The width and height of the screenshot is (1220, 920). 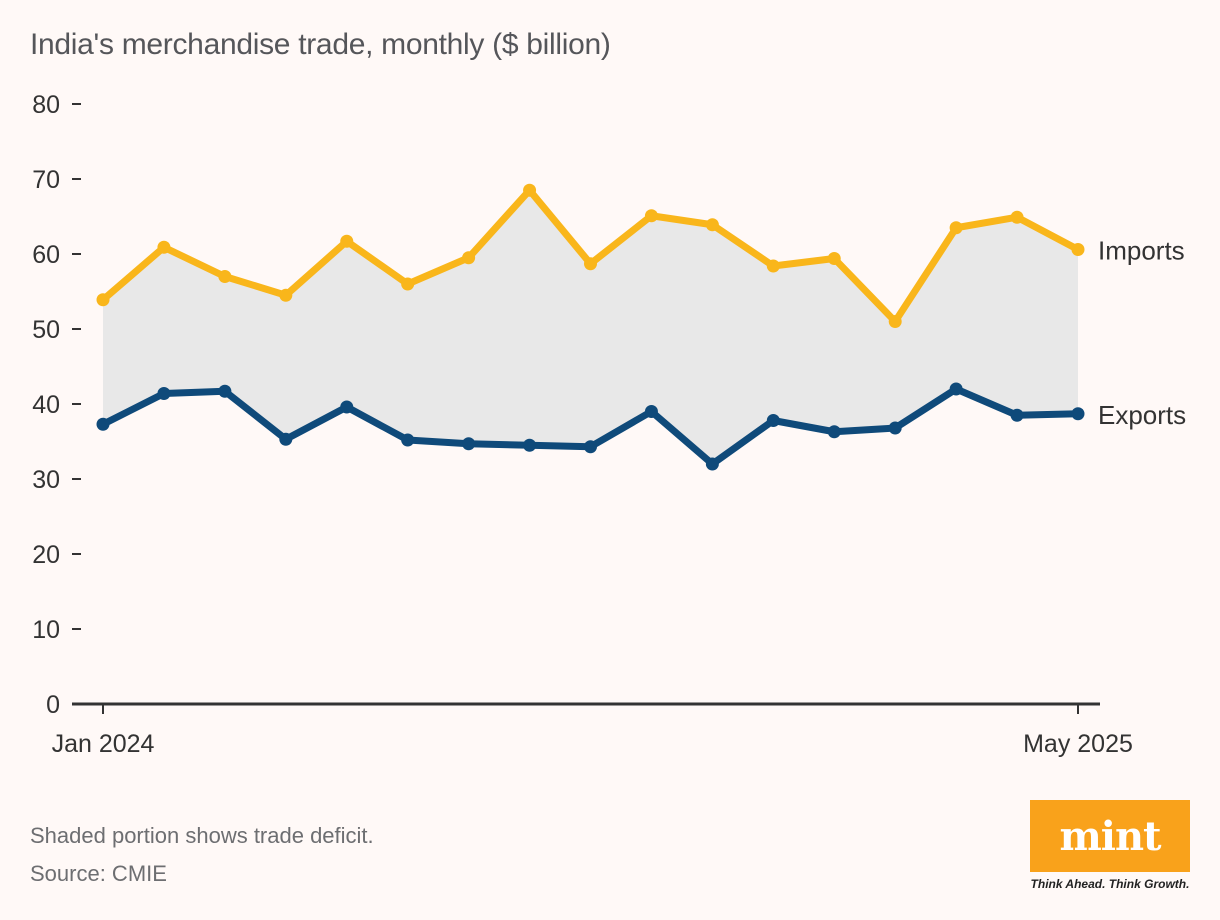 I want to click on source-note: Source: CMIE, so click(x=98, y=873).